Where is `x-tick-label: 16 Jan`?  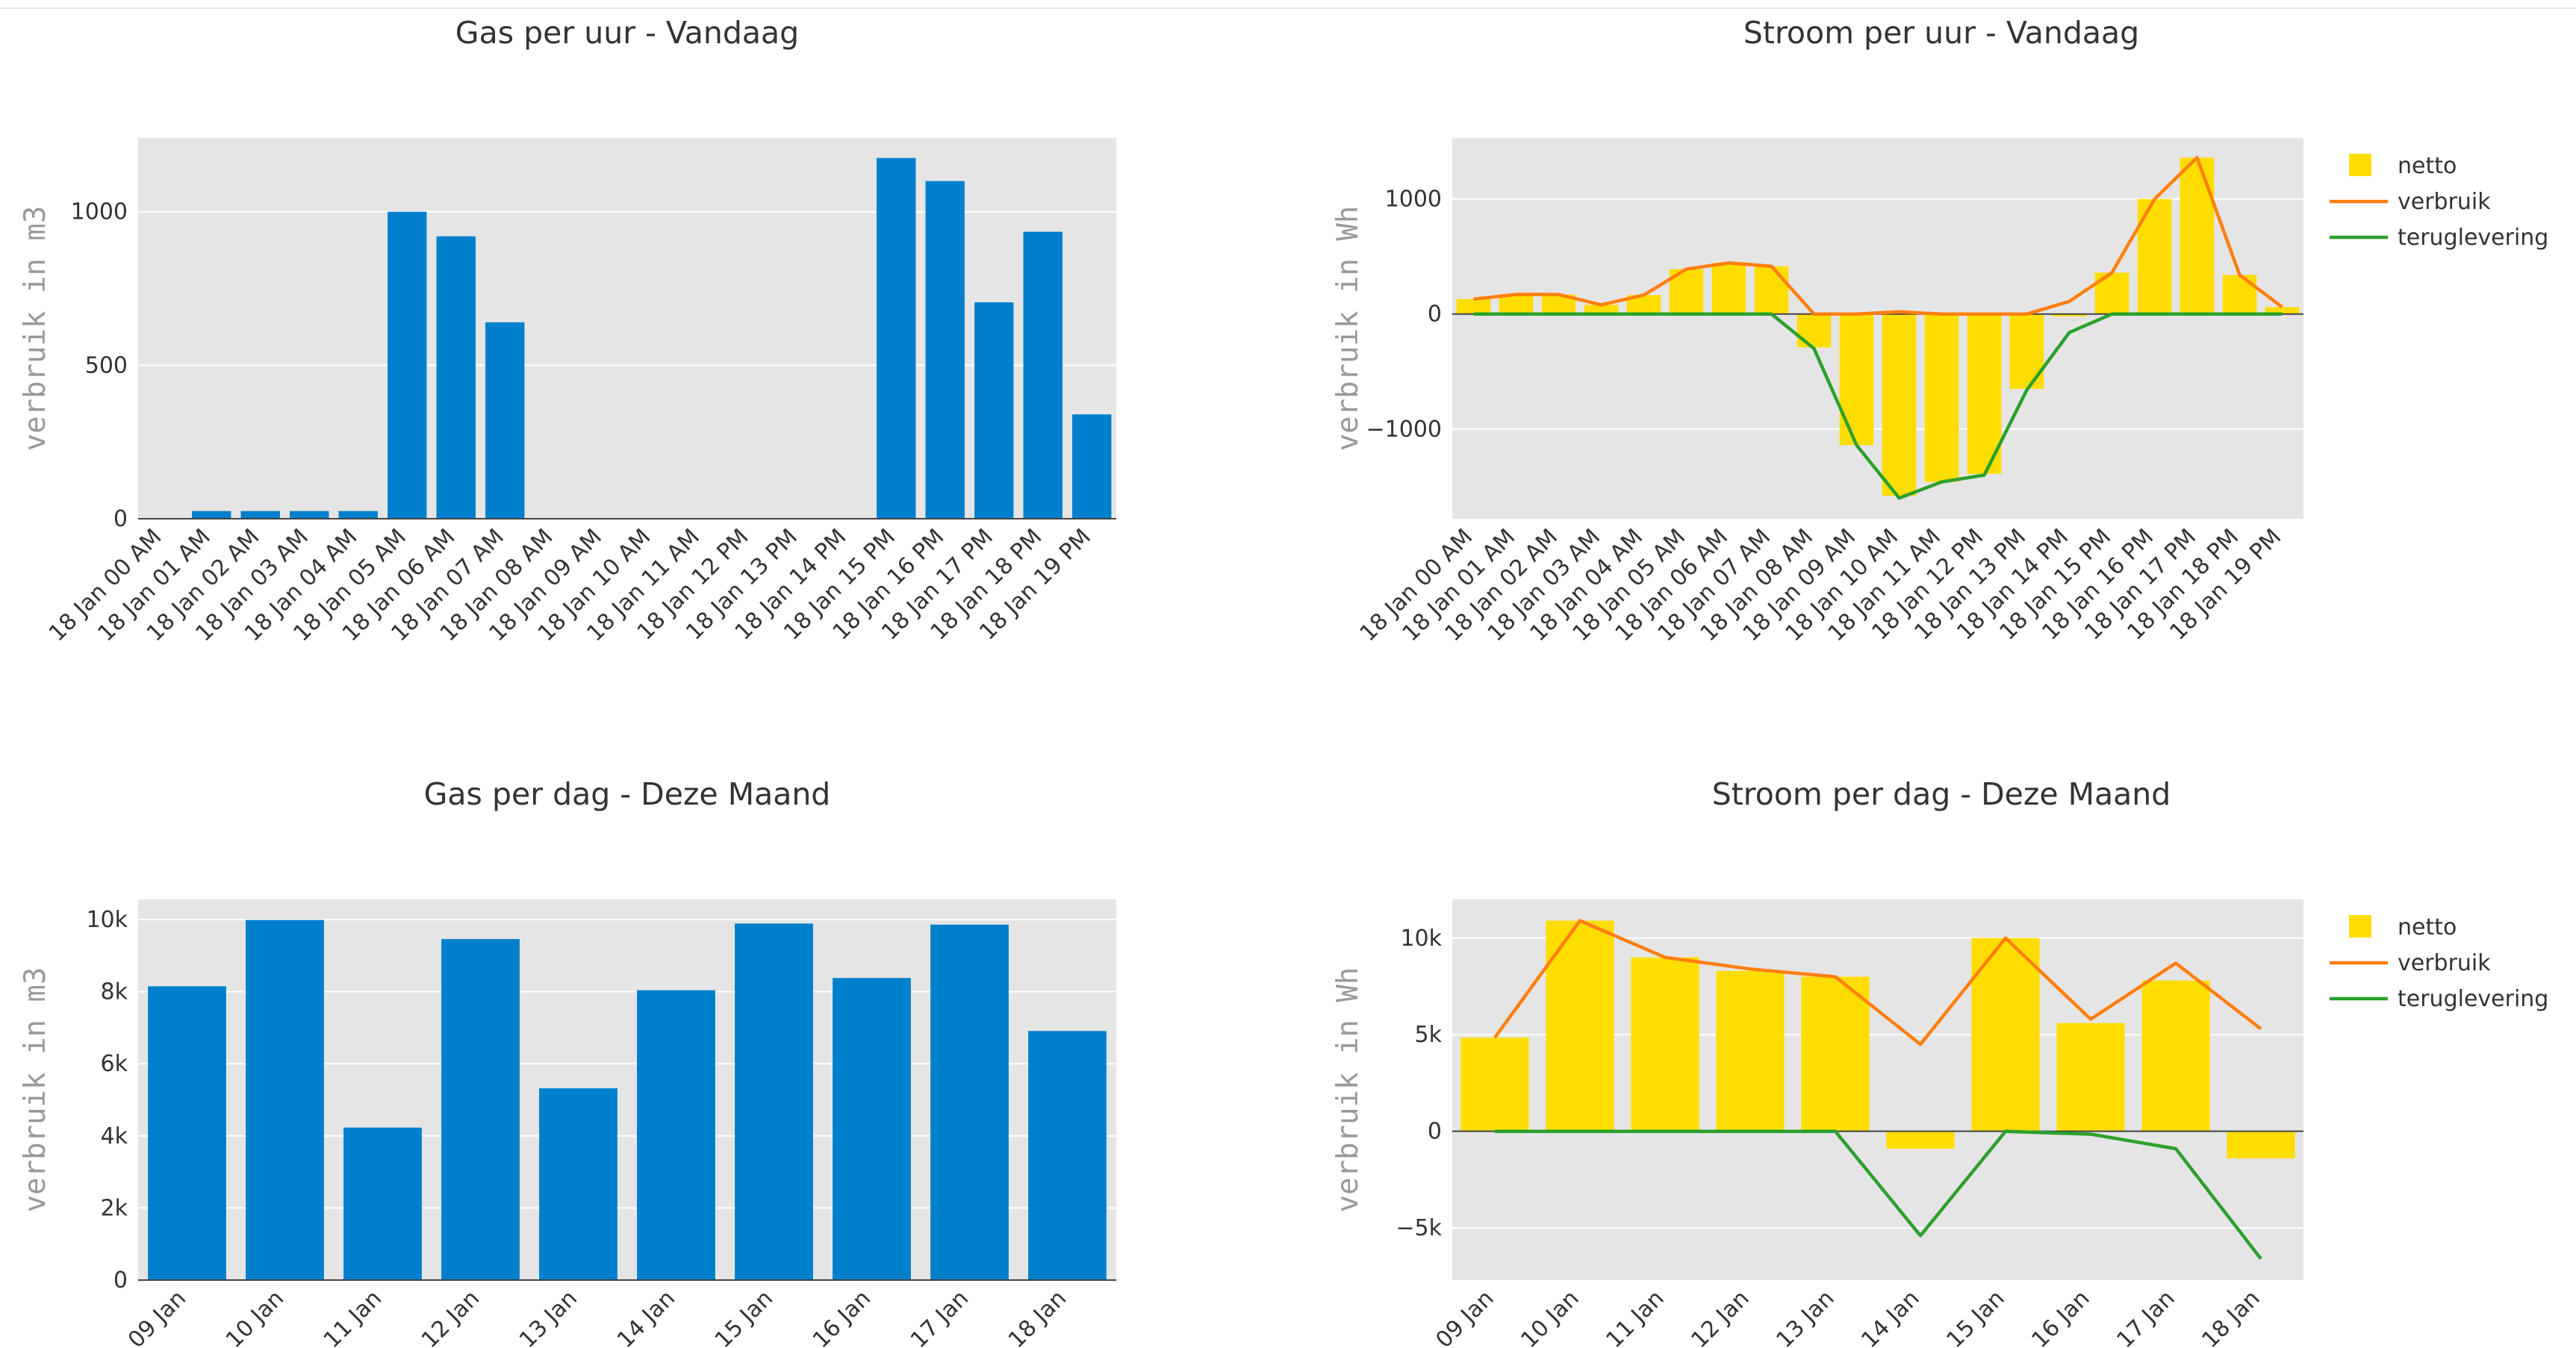 x-tick-label: 16 Jan is located at coordinates (842, 1316).